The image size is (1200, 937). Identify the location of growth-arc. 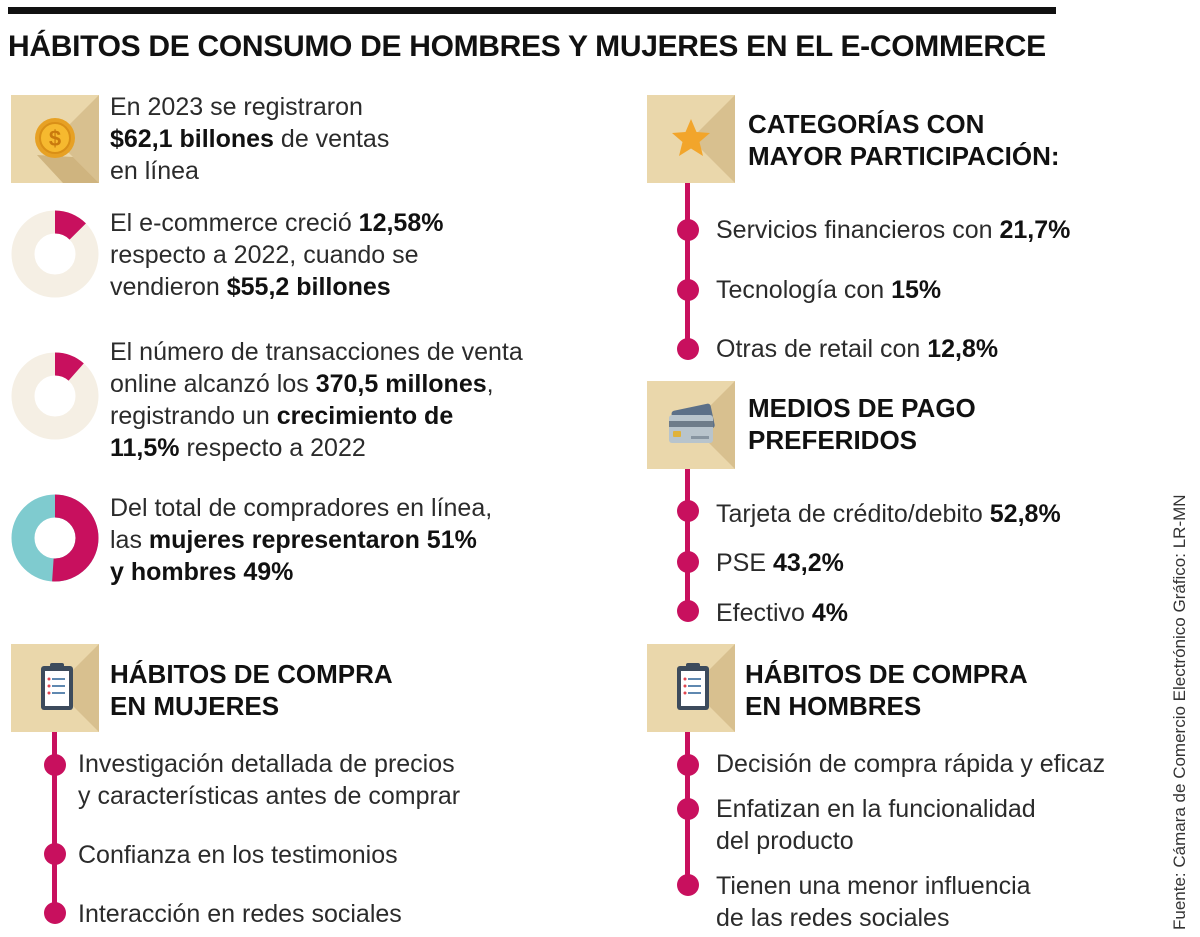
(55, 254).